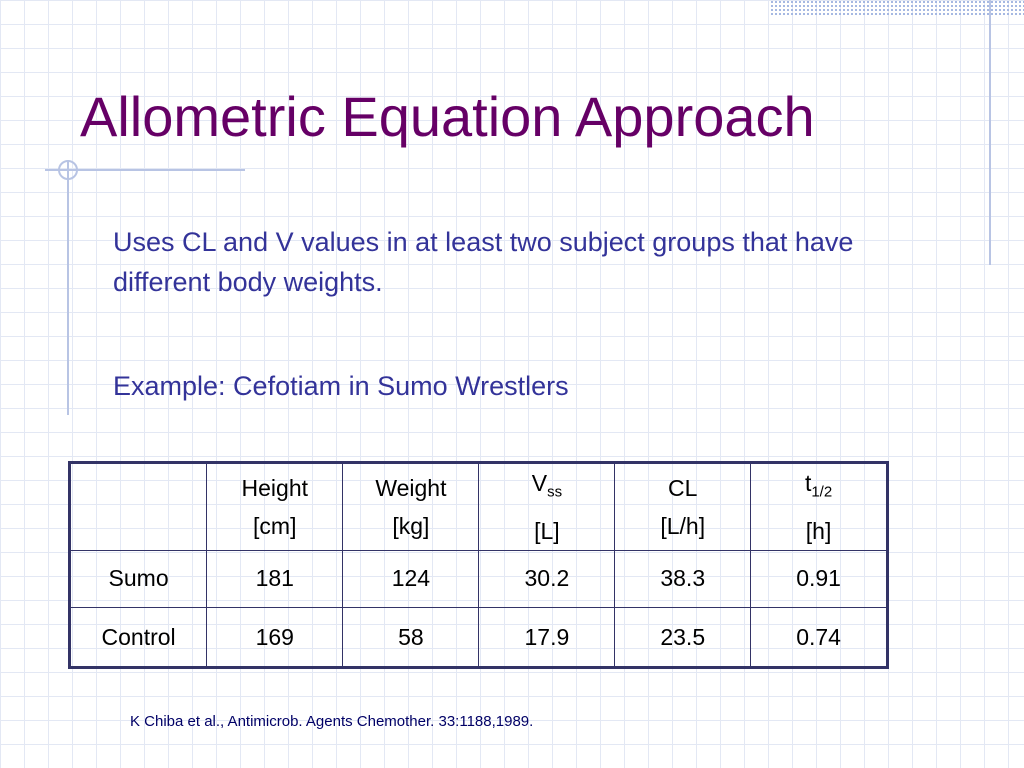 The width and height of the screenshot is (1024, 768). I want to click on header-subscript: ss, so click(555, 492).